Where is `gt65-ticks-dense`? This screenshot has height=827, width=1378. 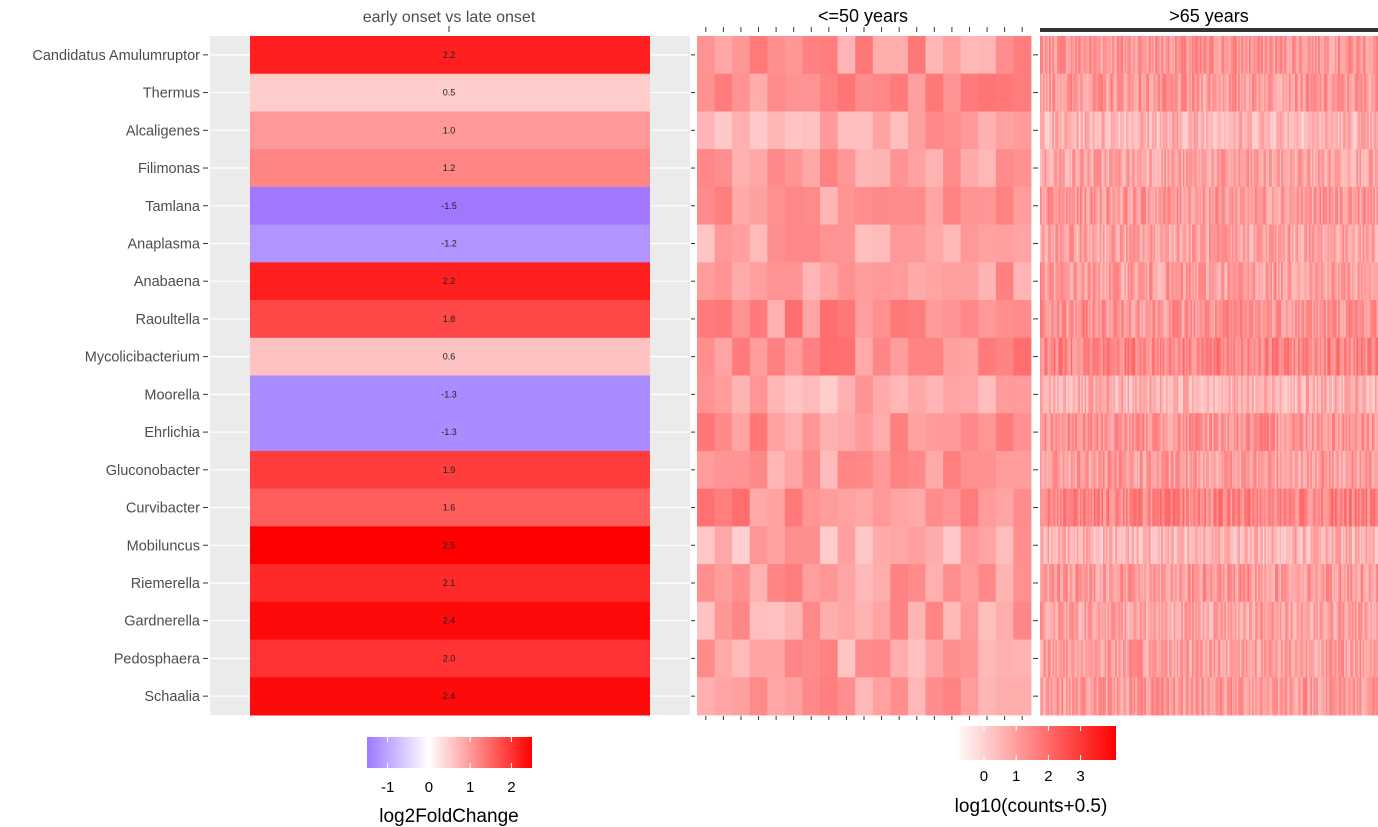 gt65-ticks-dense is located at coordinates (1209, 30).